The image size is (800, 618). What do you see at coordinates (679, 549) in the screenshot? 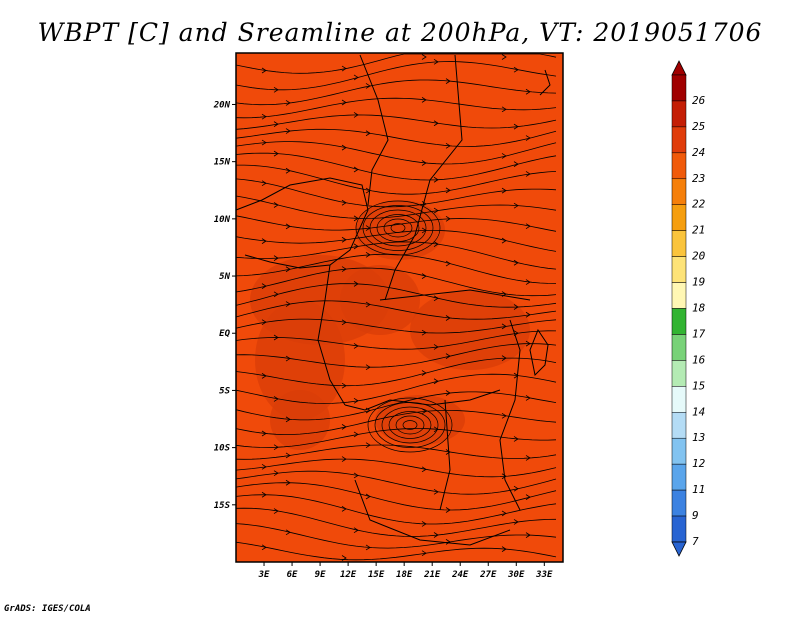
I see `colorbar-bottom-arrow` at bounding box center [679, 549].